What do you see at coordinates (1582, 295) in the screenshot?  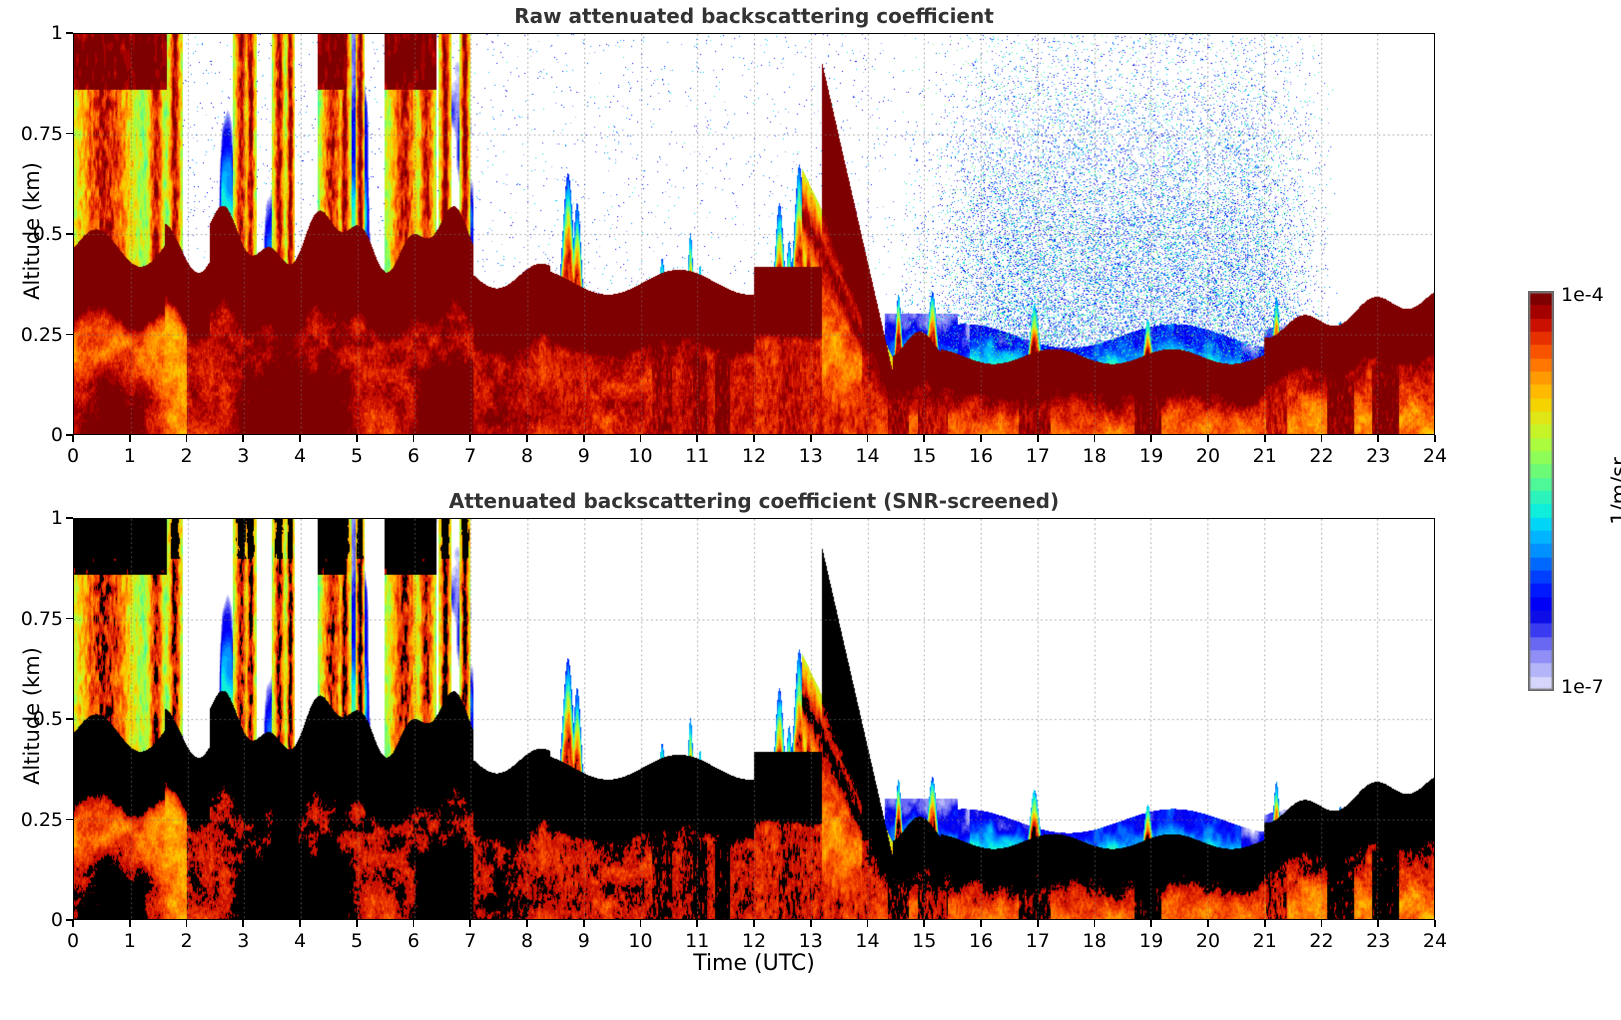 I see `colorbar-max-tick-label: 1e-4` at bounding box center [1582, 295].